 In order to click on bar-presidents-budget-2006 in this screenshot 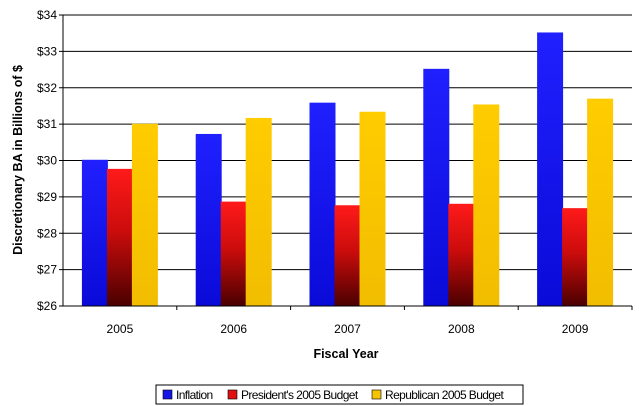, I will do `click(233, 253)`.